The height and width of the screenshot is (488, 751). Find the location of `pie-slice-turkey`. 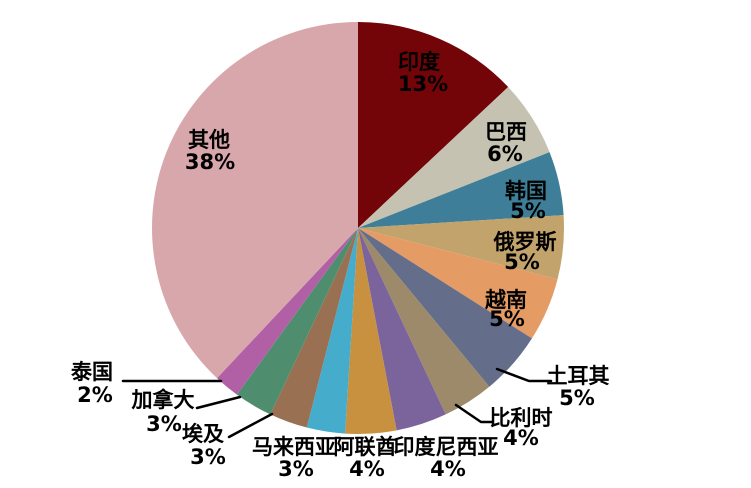

pie-slice-turkey is located at coordinates (445, 307).